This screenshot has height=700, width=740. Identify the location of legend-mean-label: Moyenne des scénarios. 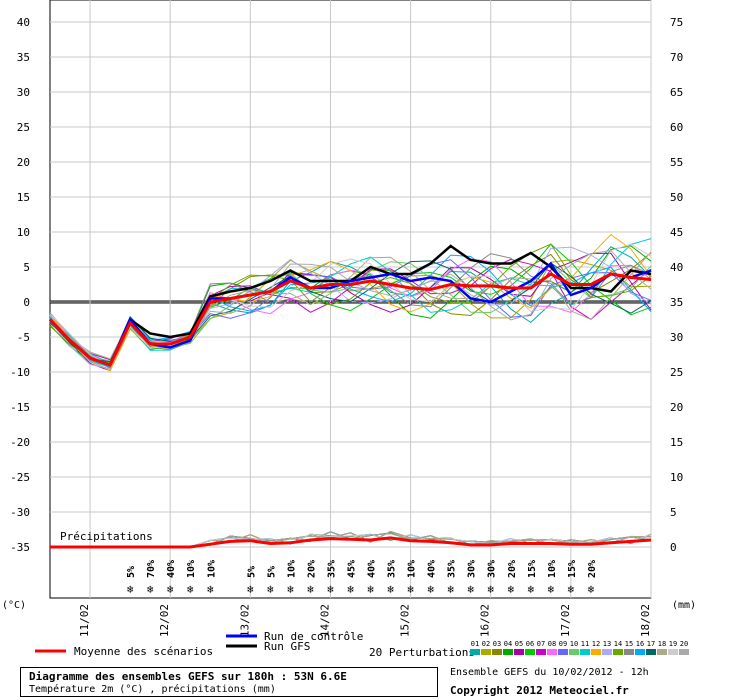
(143, 651).